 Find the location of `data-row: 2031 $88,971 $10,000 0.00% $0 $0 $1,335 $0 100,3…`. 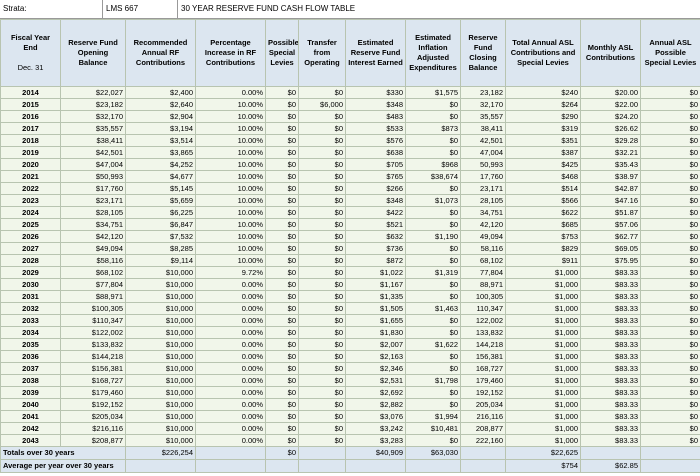

data-row: 2031 $88,971 $10,000 0.00% $0 $0 $1,335 $0 100,3… is located at coordinates (350, 296).